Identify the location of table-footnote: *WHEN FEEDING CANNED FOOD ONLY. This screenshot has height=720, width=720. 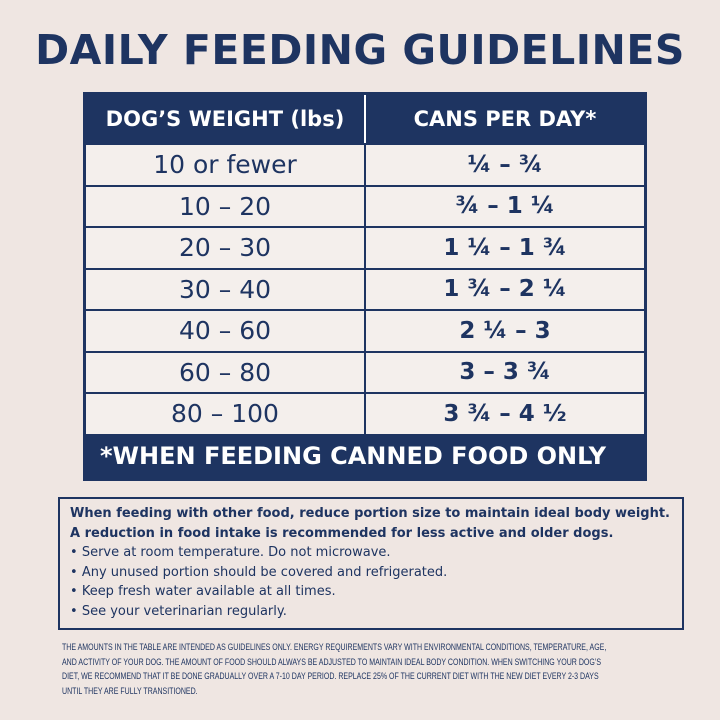
(365, 455).